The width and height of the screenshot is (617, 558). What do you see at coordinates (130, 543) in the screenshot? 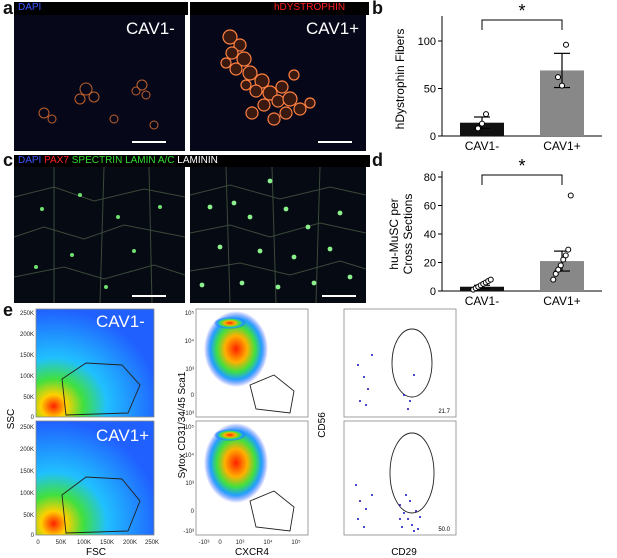
I see `fsc-tick: 200K` at bounding box center [130, 543].